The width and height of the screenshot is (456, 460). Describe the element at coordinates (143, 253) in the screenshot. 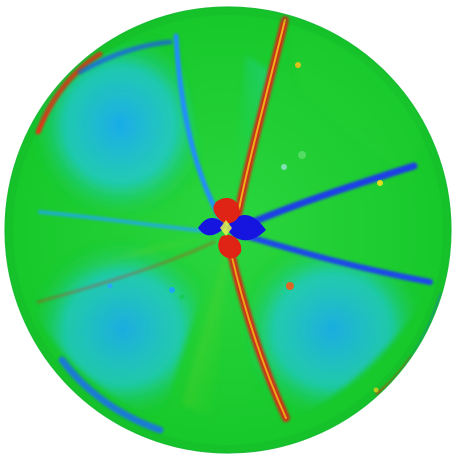

I see `yellow-wedge-left` at that location.